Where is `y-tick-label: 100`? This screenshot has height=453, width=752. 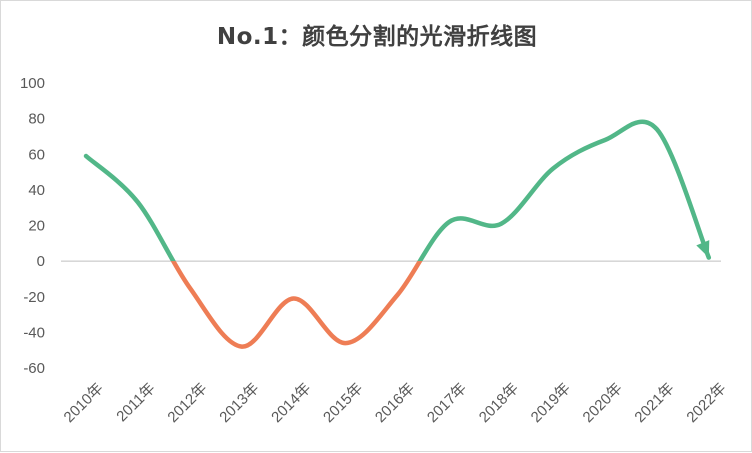 y-tick-label: 100 is located at coordinates (32, 83).